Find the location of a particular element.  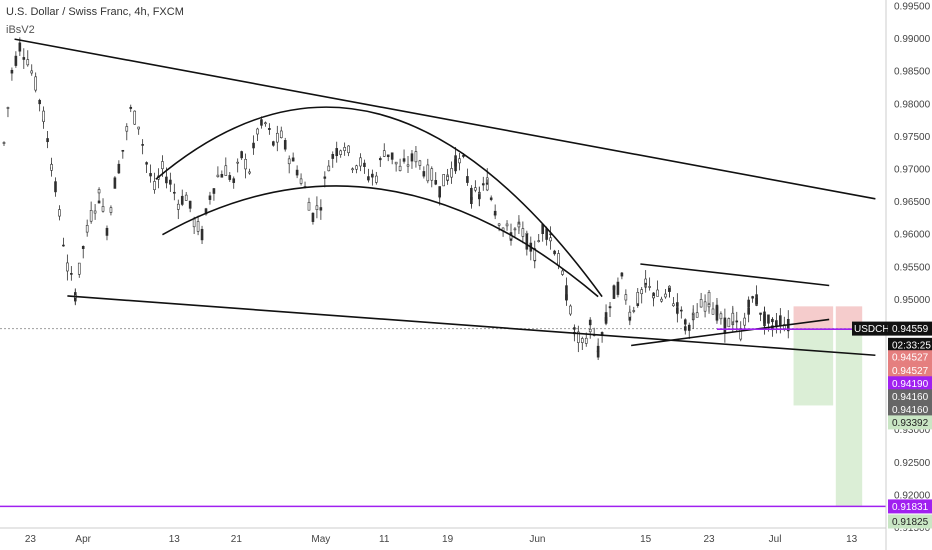

y-tick-label: 0.91500 is located at coordinates (912, 528).